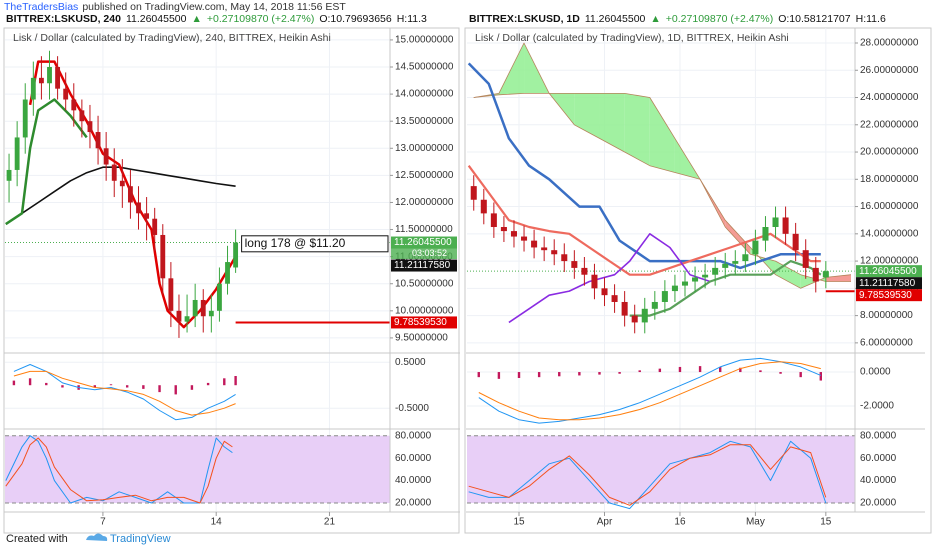 The height and width of the screenshot is (550, 932). What do you see at coordinates (814, 19) in the screenshot?
I see `header-open: O:10.58121707` at bounding box center [814, 19].